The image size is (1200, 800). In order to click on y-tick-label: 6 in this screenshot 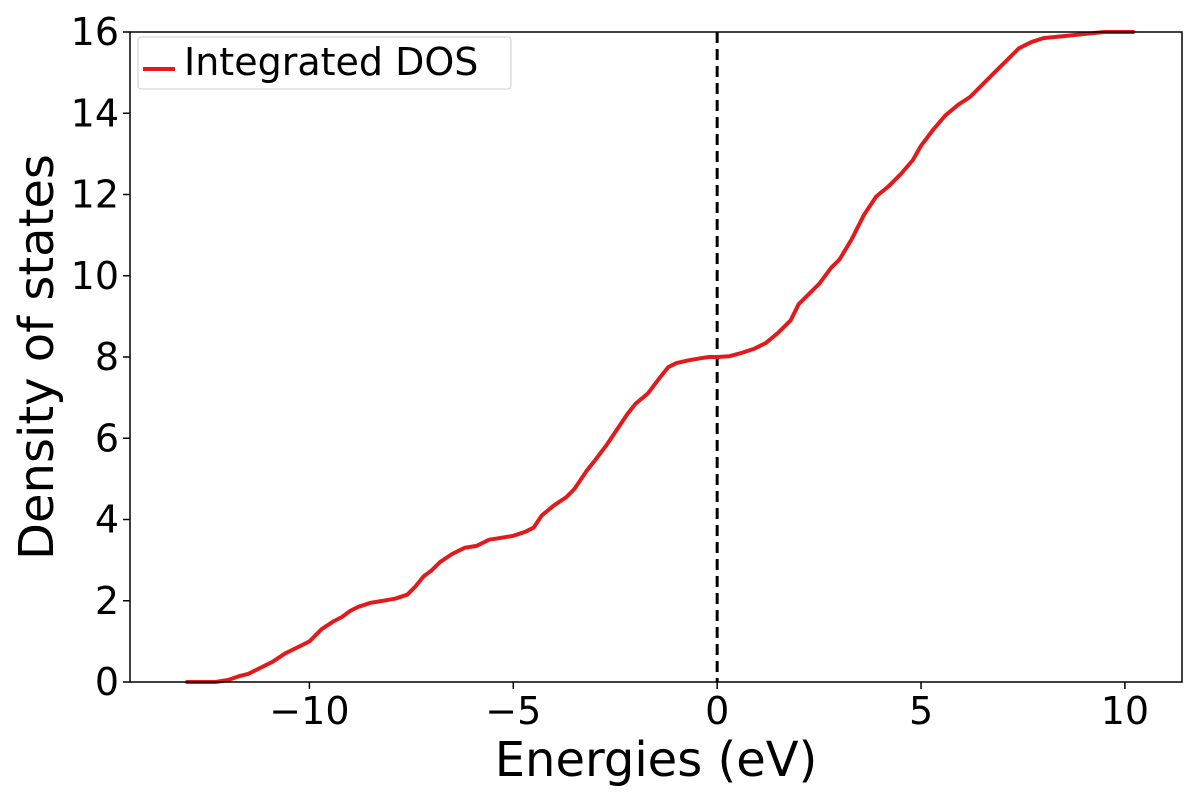, I will do `click(107, 438)`.